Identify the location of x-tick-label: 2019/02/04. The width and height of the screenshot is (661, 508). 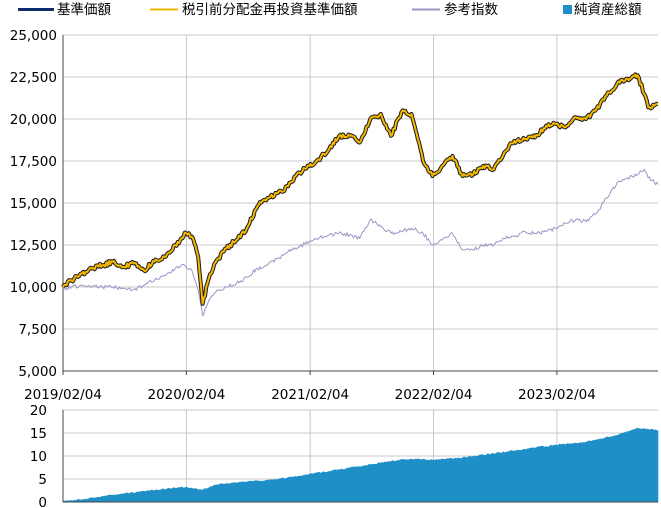
(63, 395).